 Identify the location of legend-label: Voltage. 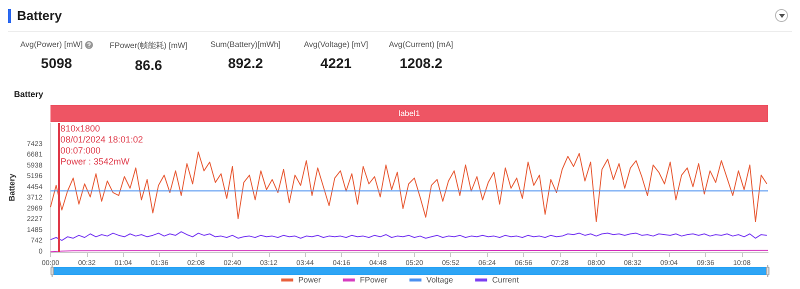
(440, 280).